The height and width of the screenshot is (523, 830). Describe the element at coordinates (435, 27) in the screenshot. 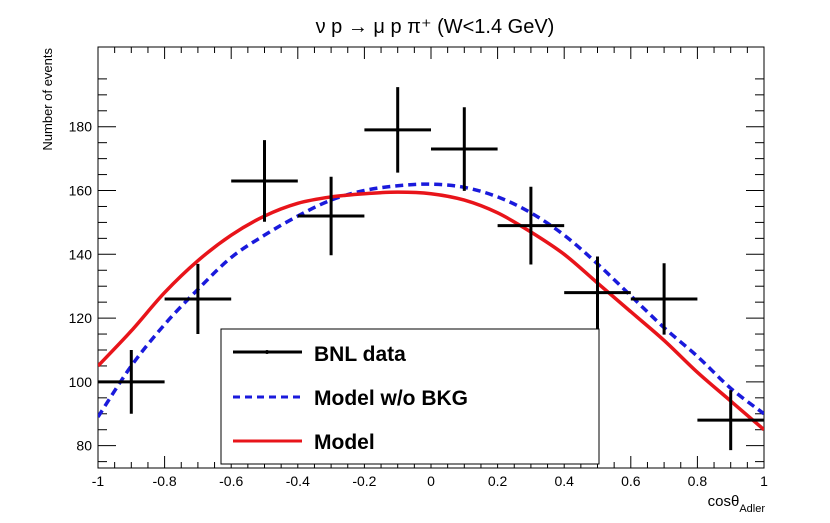

I see `chart-title: ν p → μ p π⁺ (W<1.4 GeV)` at that location.